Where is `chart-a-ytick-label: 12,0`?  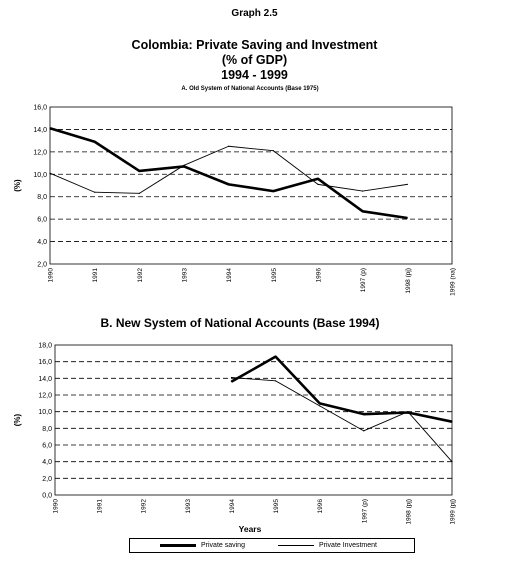 chart-a-ytick-label: 12,0 is located at coordinates (40, 152).